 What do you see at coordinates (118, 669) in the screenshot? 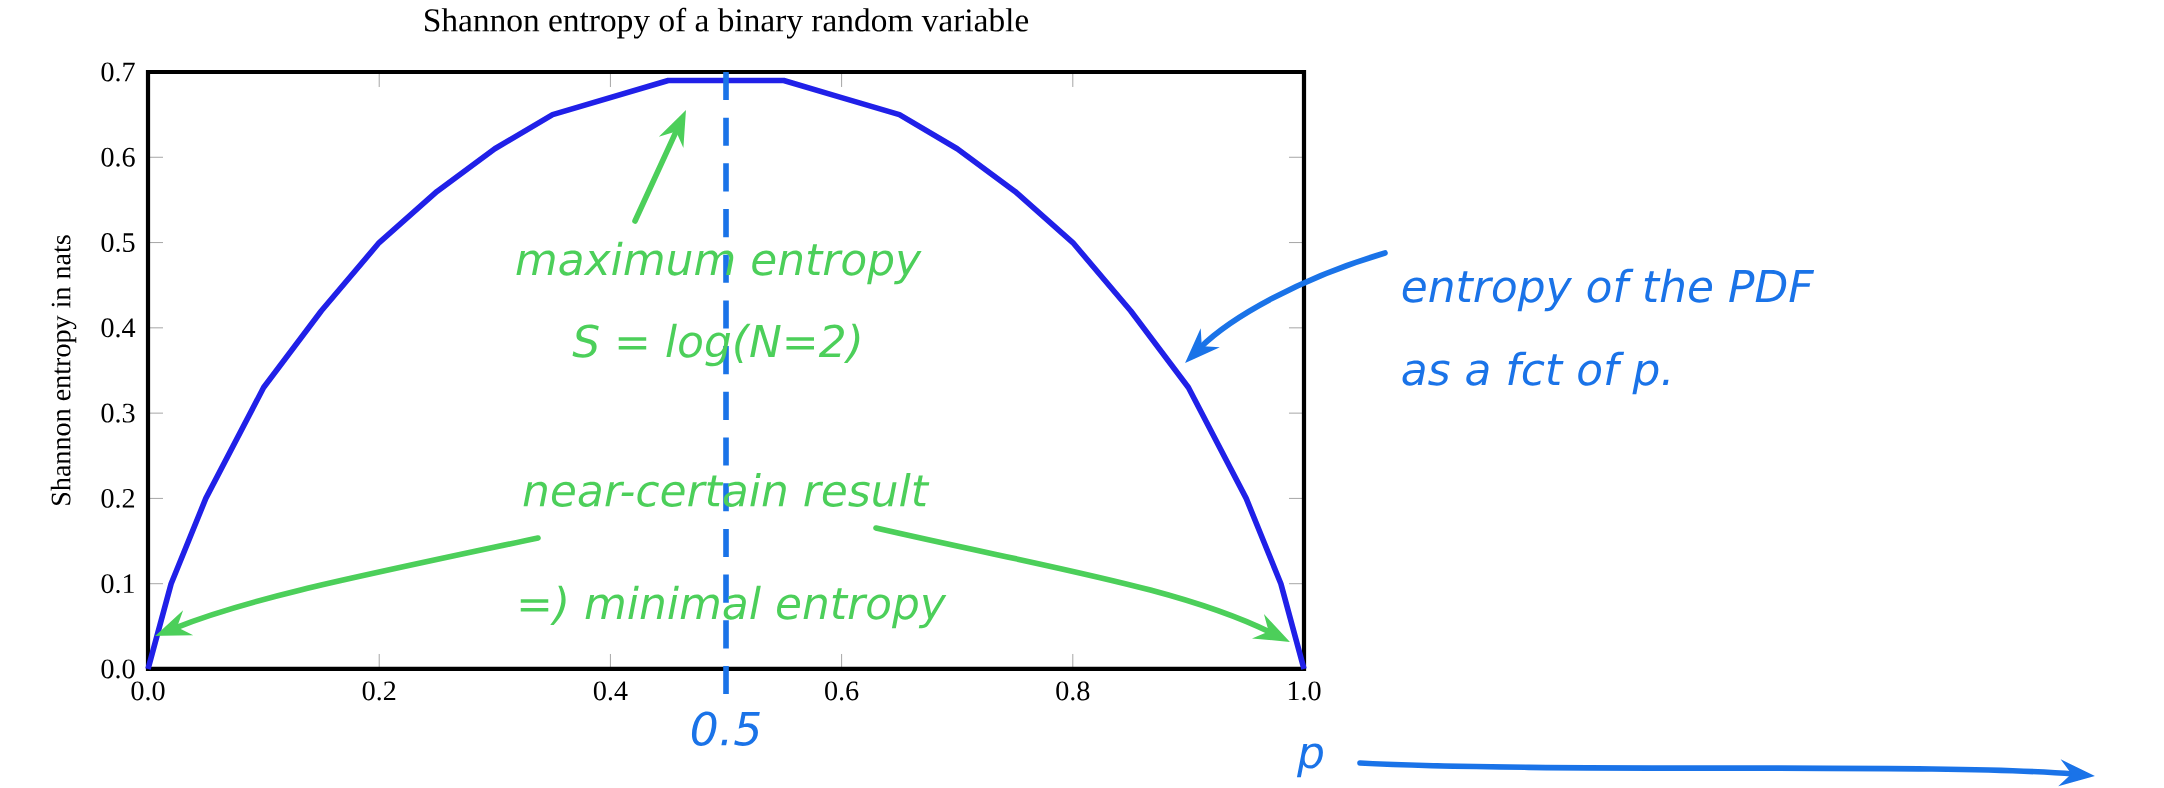
I see `y-tick-label: 0.0` at bounding box center [118, 669].